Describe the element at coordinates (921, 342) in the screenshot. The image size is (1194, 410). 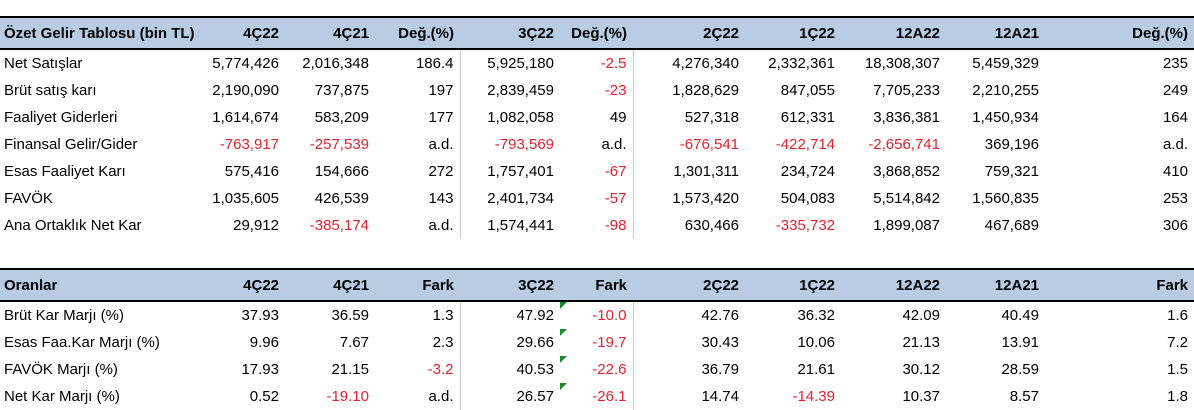
I see `table-cell: 21.13` at that location.